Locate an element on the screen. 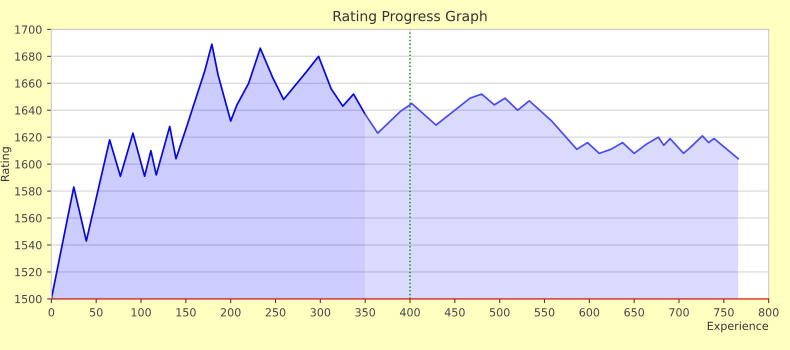 Image resolution: width=790 pixels, height=350 pixels. y-tick-label: 1660 is located at coordinates (28, 83).